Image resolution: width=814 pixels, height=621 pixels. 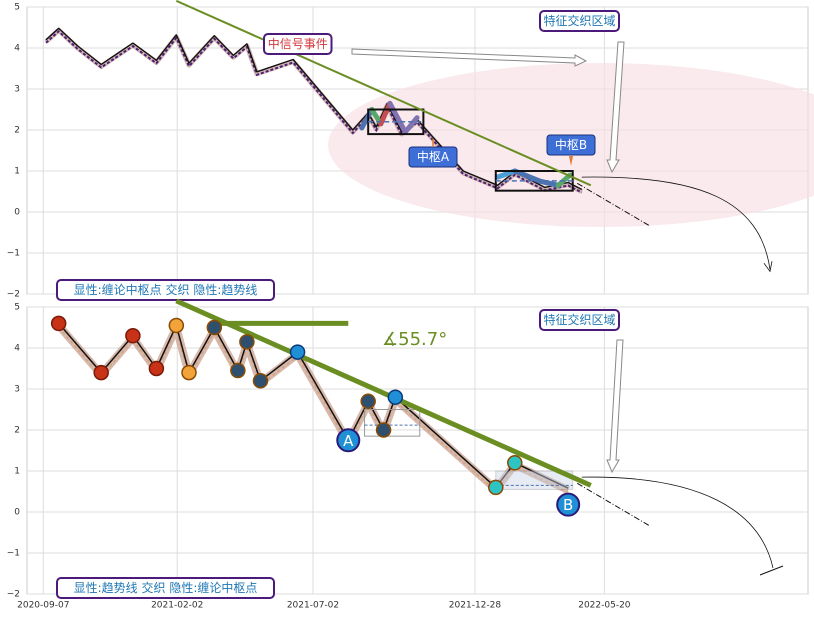 I want to click on curve-arrowhead, so click(x=768, y=267).